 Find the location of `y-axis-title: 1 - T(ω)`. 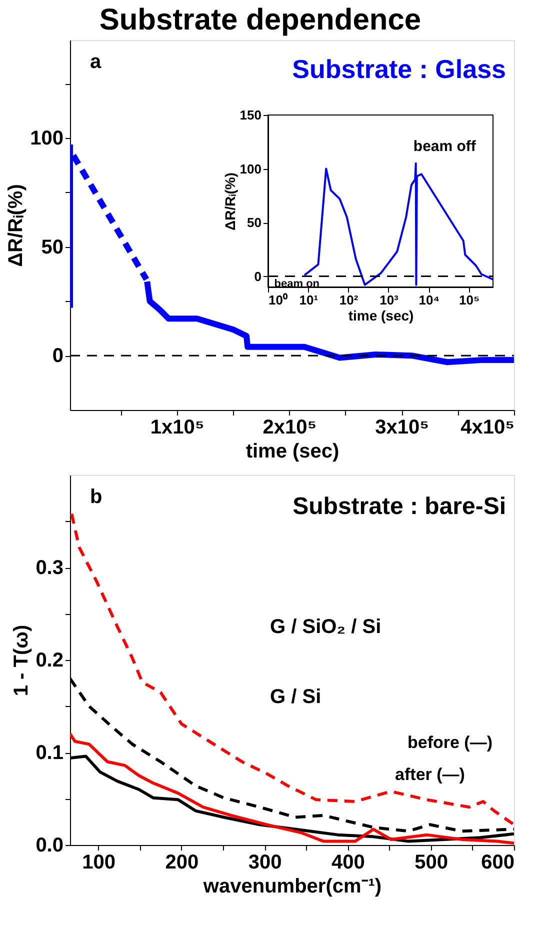

y-axis-title: 1 - T(ω) is located at coordinates (21, 660).